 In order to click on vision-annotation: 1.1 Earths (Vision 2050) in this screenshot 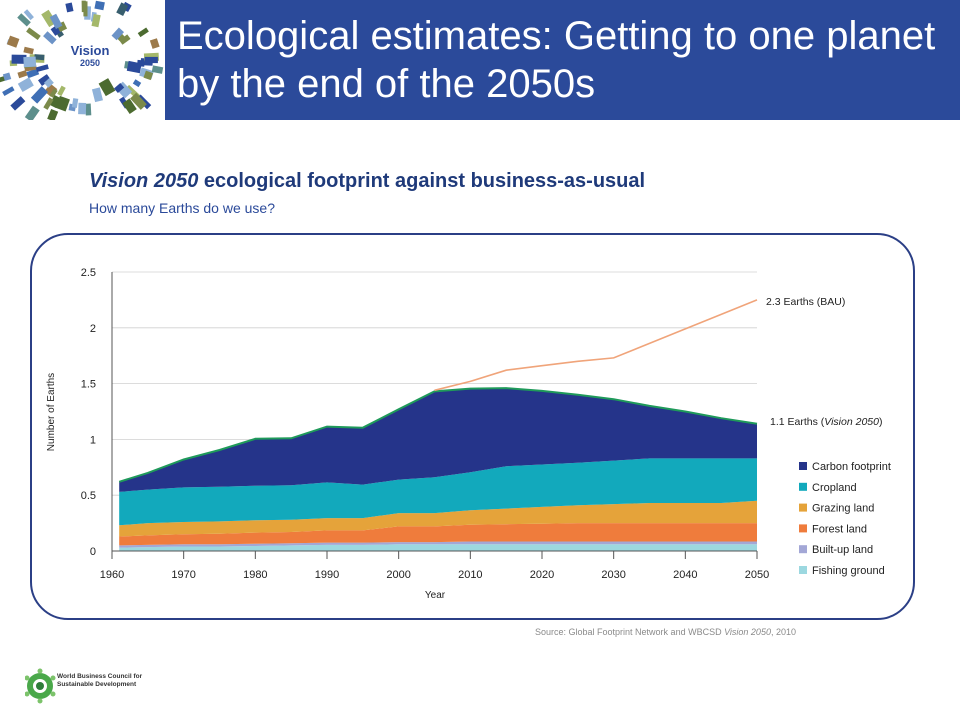, I will do `click(826, 422)`.